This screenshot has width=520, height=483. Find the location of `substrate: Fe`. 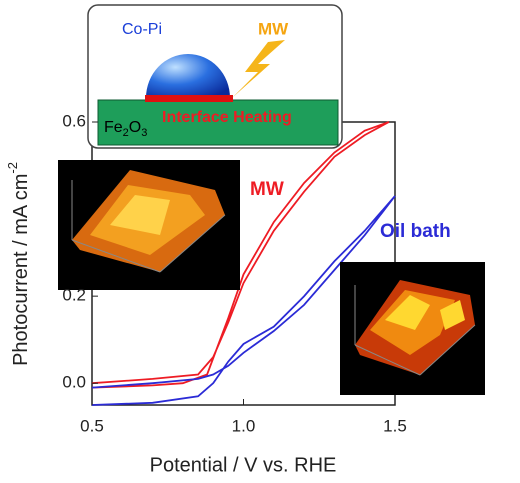

substrate: Fe is located at coordinates (113, 127).